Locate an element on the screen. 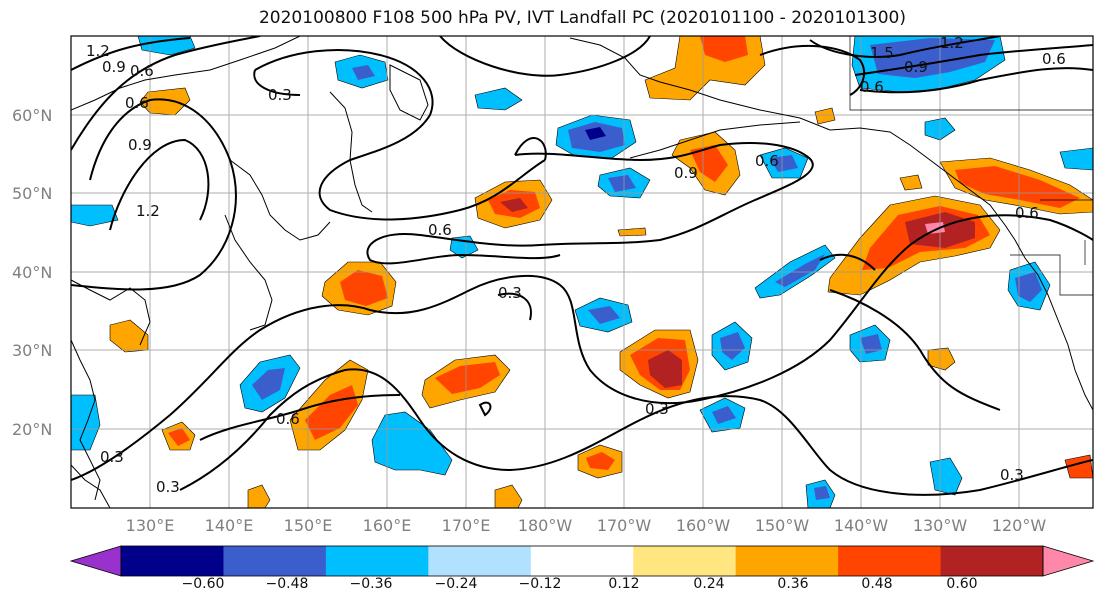 This screenshot has width=1105, height=601. colorbar-tick-label: 0.48 is located at coordinates (876, 584).